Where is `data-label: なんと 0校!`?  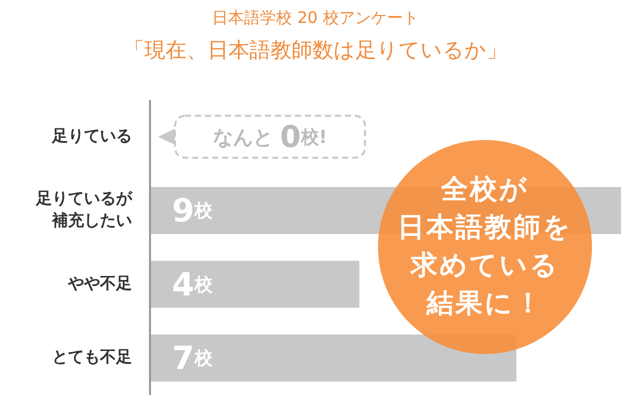 data-label: なんと 0校! is located at coordinates (270, 136).